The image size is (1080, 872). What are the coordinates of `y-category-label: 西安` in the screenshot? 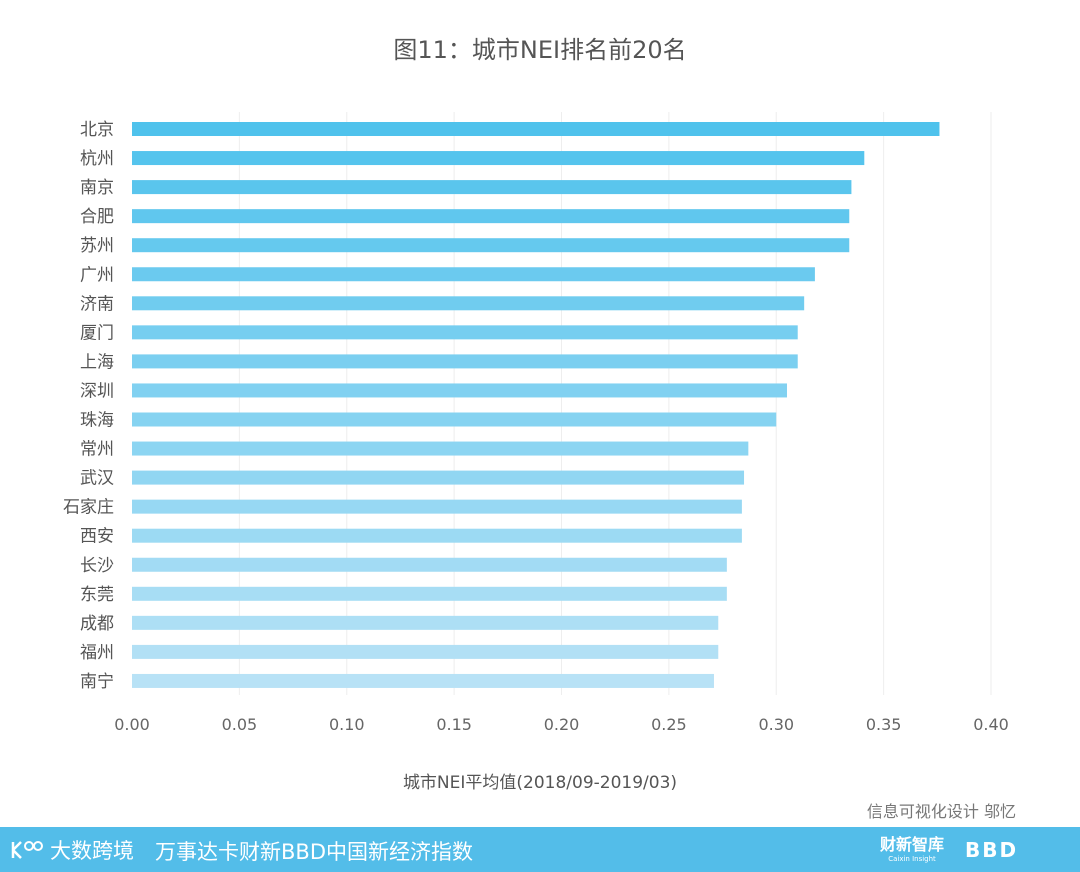 It's located at (97, 537).